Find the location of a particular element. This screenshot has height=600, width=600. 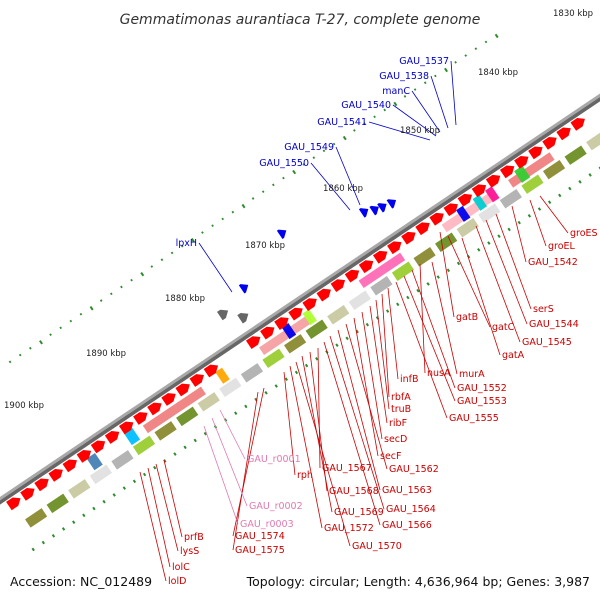

red-gene-label: groES is located at coordinates (584, 233).